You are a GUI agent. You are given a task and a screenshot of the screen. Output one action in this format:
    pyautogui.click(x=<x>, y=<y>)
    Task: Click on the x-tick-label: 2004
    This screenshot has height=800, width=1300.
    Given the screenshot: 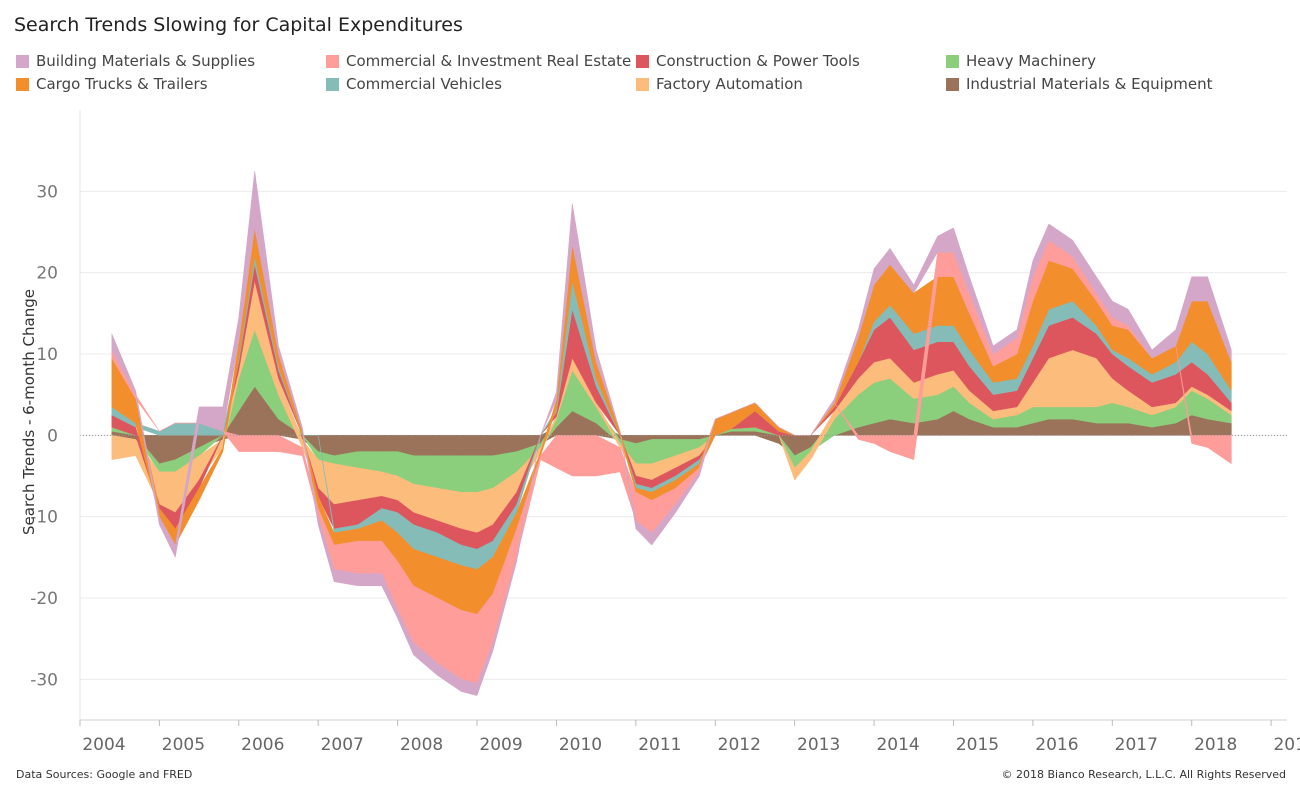 What is the action you would take?
    pyautogui.click(x=103, y=745)
    